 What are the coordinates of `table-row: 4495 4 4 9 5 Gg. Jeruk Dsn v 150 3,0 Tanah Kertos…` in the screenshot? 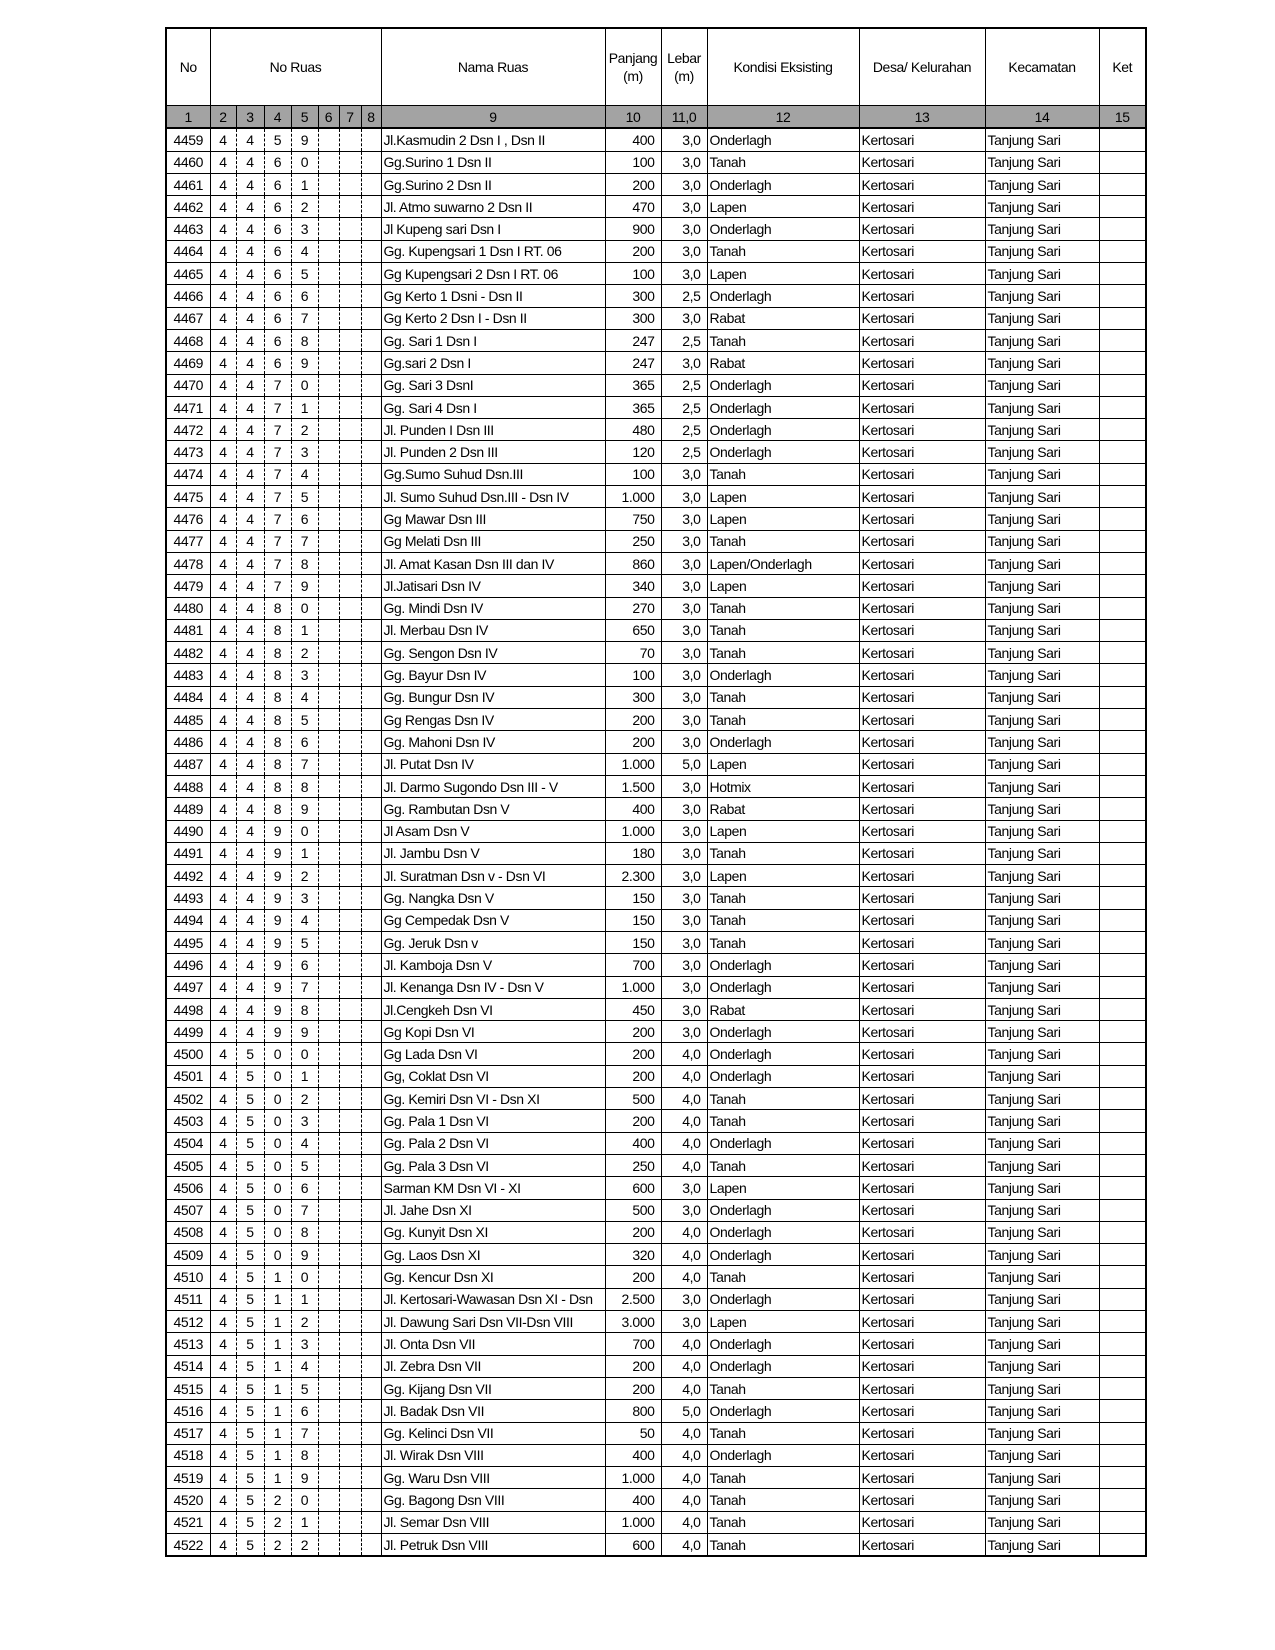 It's located at (656, 942).